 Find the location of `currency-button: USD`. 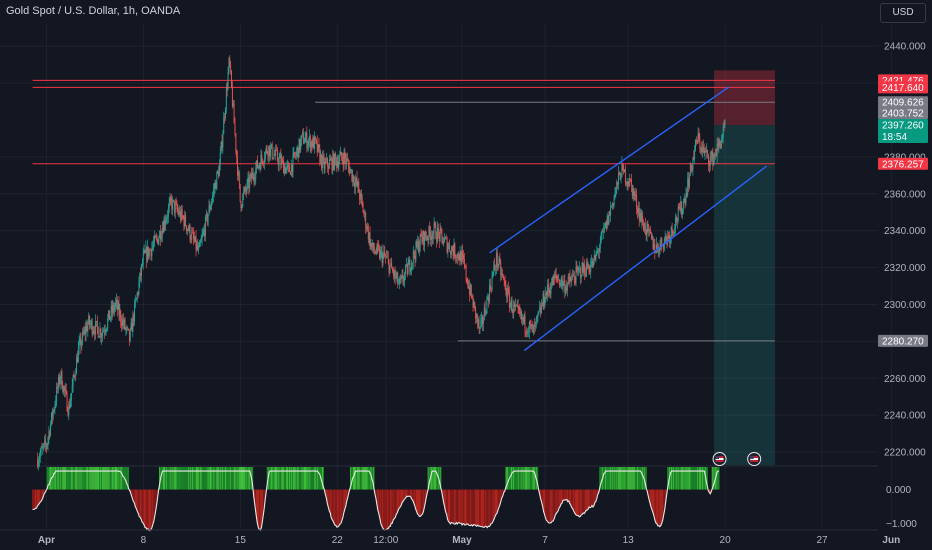

currency-button: USD is located at coordinates (903, 13).